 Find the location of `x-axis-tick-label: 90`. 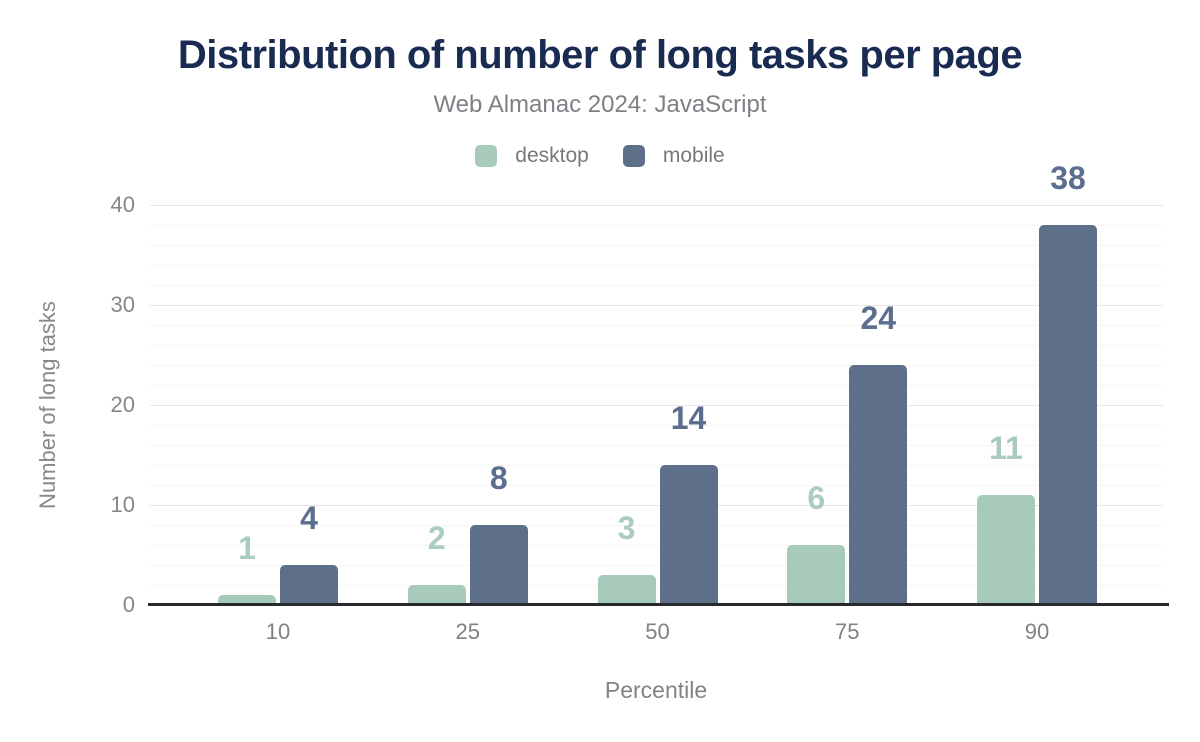

x-axis-tick-label: 90 is located at coordinates (1037, 631).